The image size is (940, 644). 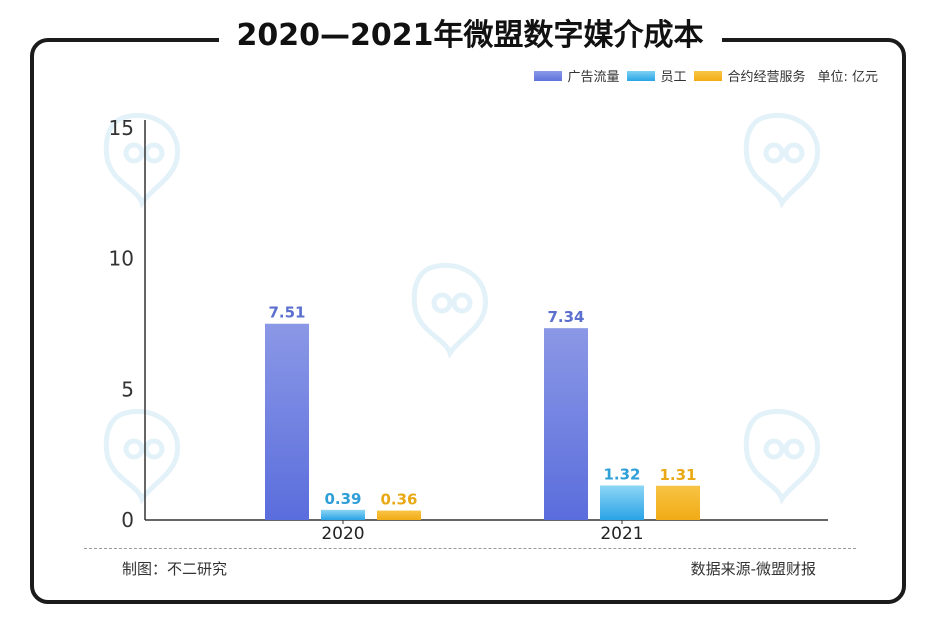 I want to click on x-tick-label: 2021, so click(x=621, y=534).